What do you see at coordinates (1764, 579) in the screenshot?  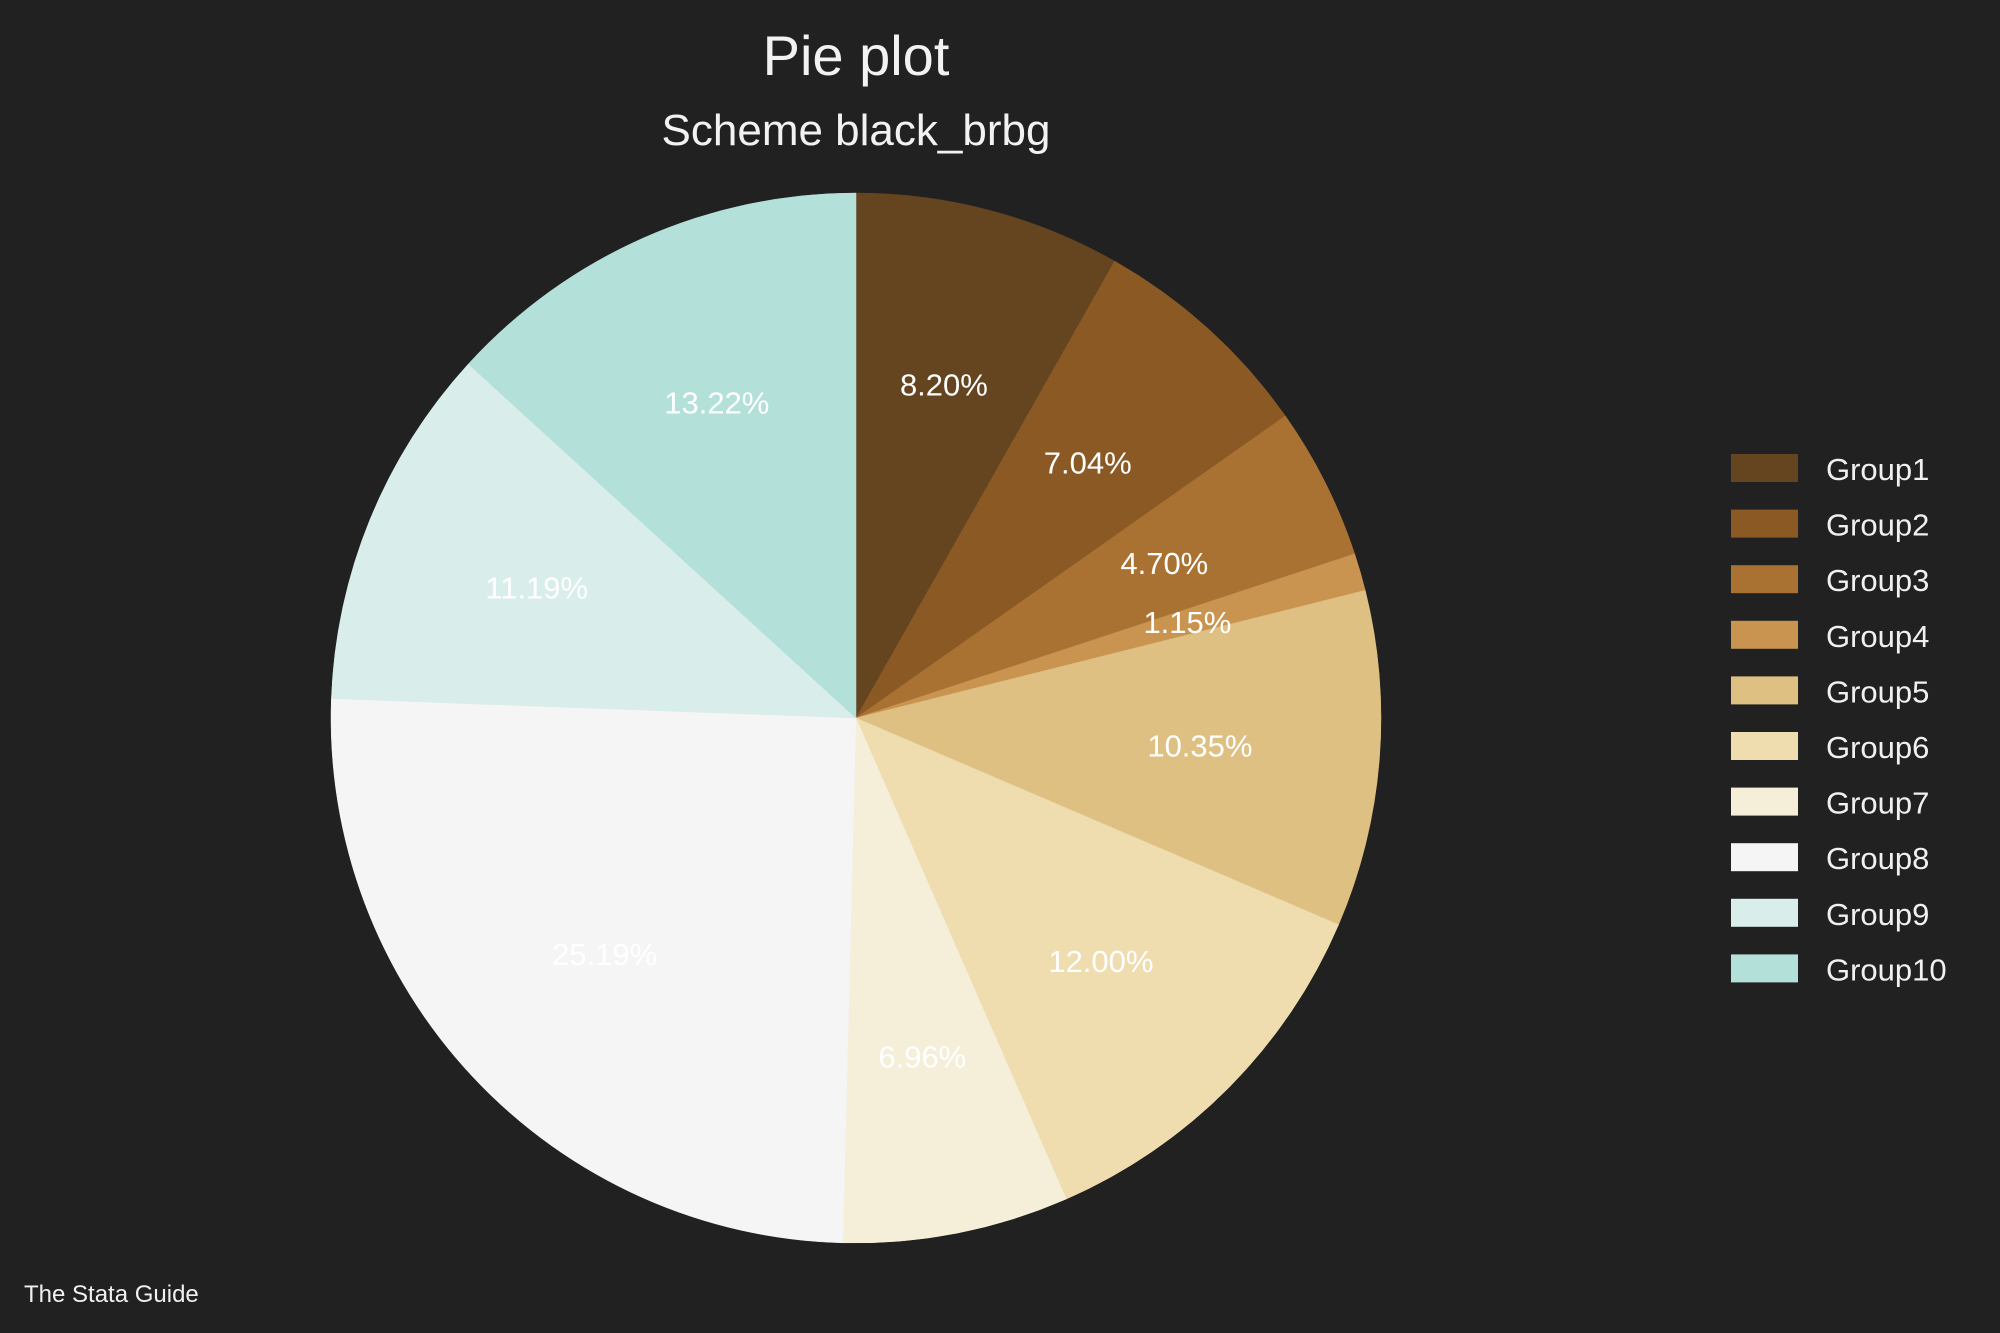 I see `legend-swatch-group3` at bounding box center [1764, 579].